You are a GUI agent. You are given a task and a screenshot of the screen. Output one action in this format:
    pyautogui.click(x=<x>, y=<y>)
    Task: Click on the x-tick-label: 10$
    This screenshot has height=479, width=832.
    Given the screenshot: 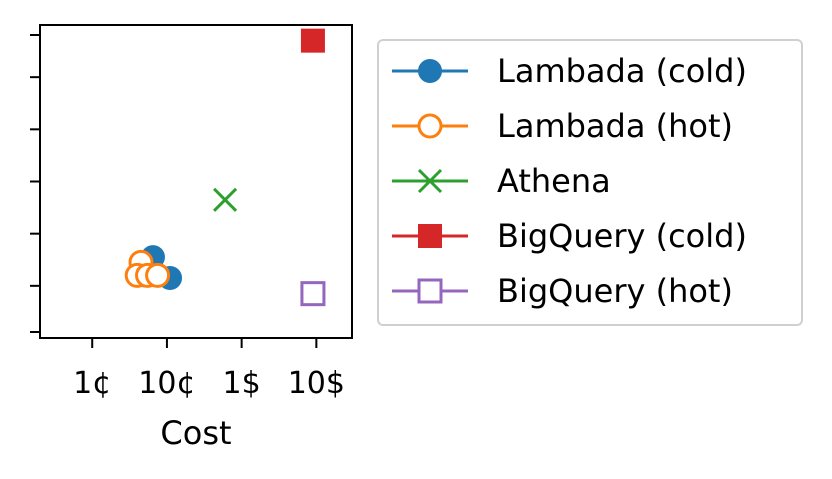 What is the action you would take?
    pyautogui.click(x=316, y=383)
    